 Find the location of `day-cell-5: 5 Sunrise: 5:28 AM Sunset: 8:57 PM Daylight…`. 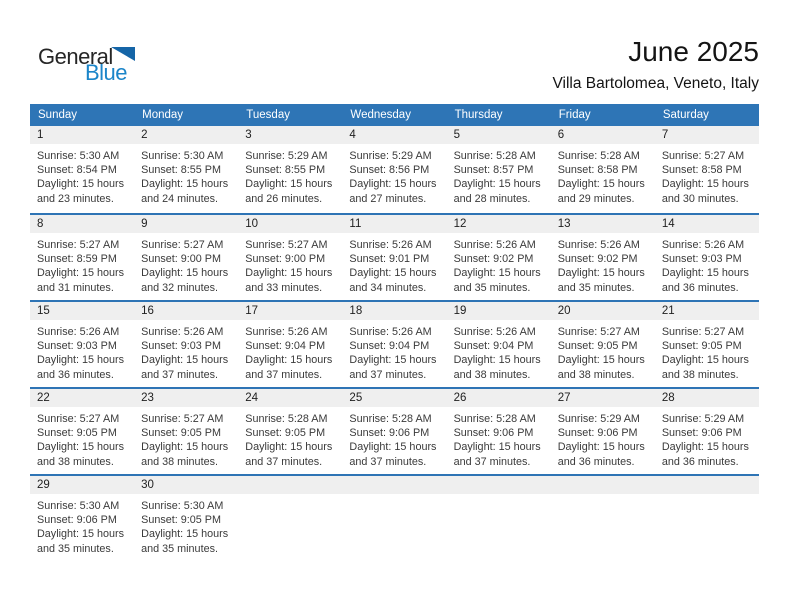

day-cell-5: 5 Sunrise: 5:28 AM Sunset: 8:57 PM Daylight… is located at coordinates (498, 169).